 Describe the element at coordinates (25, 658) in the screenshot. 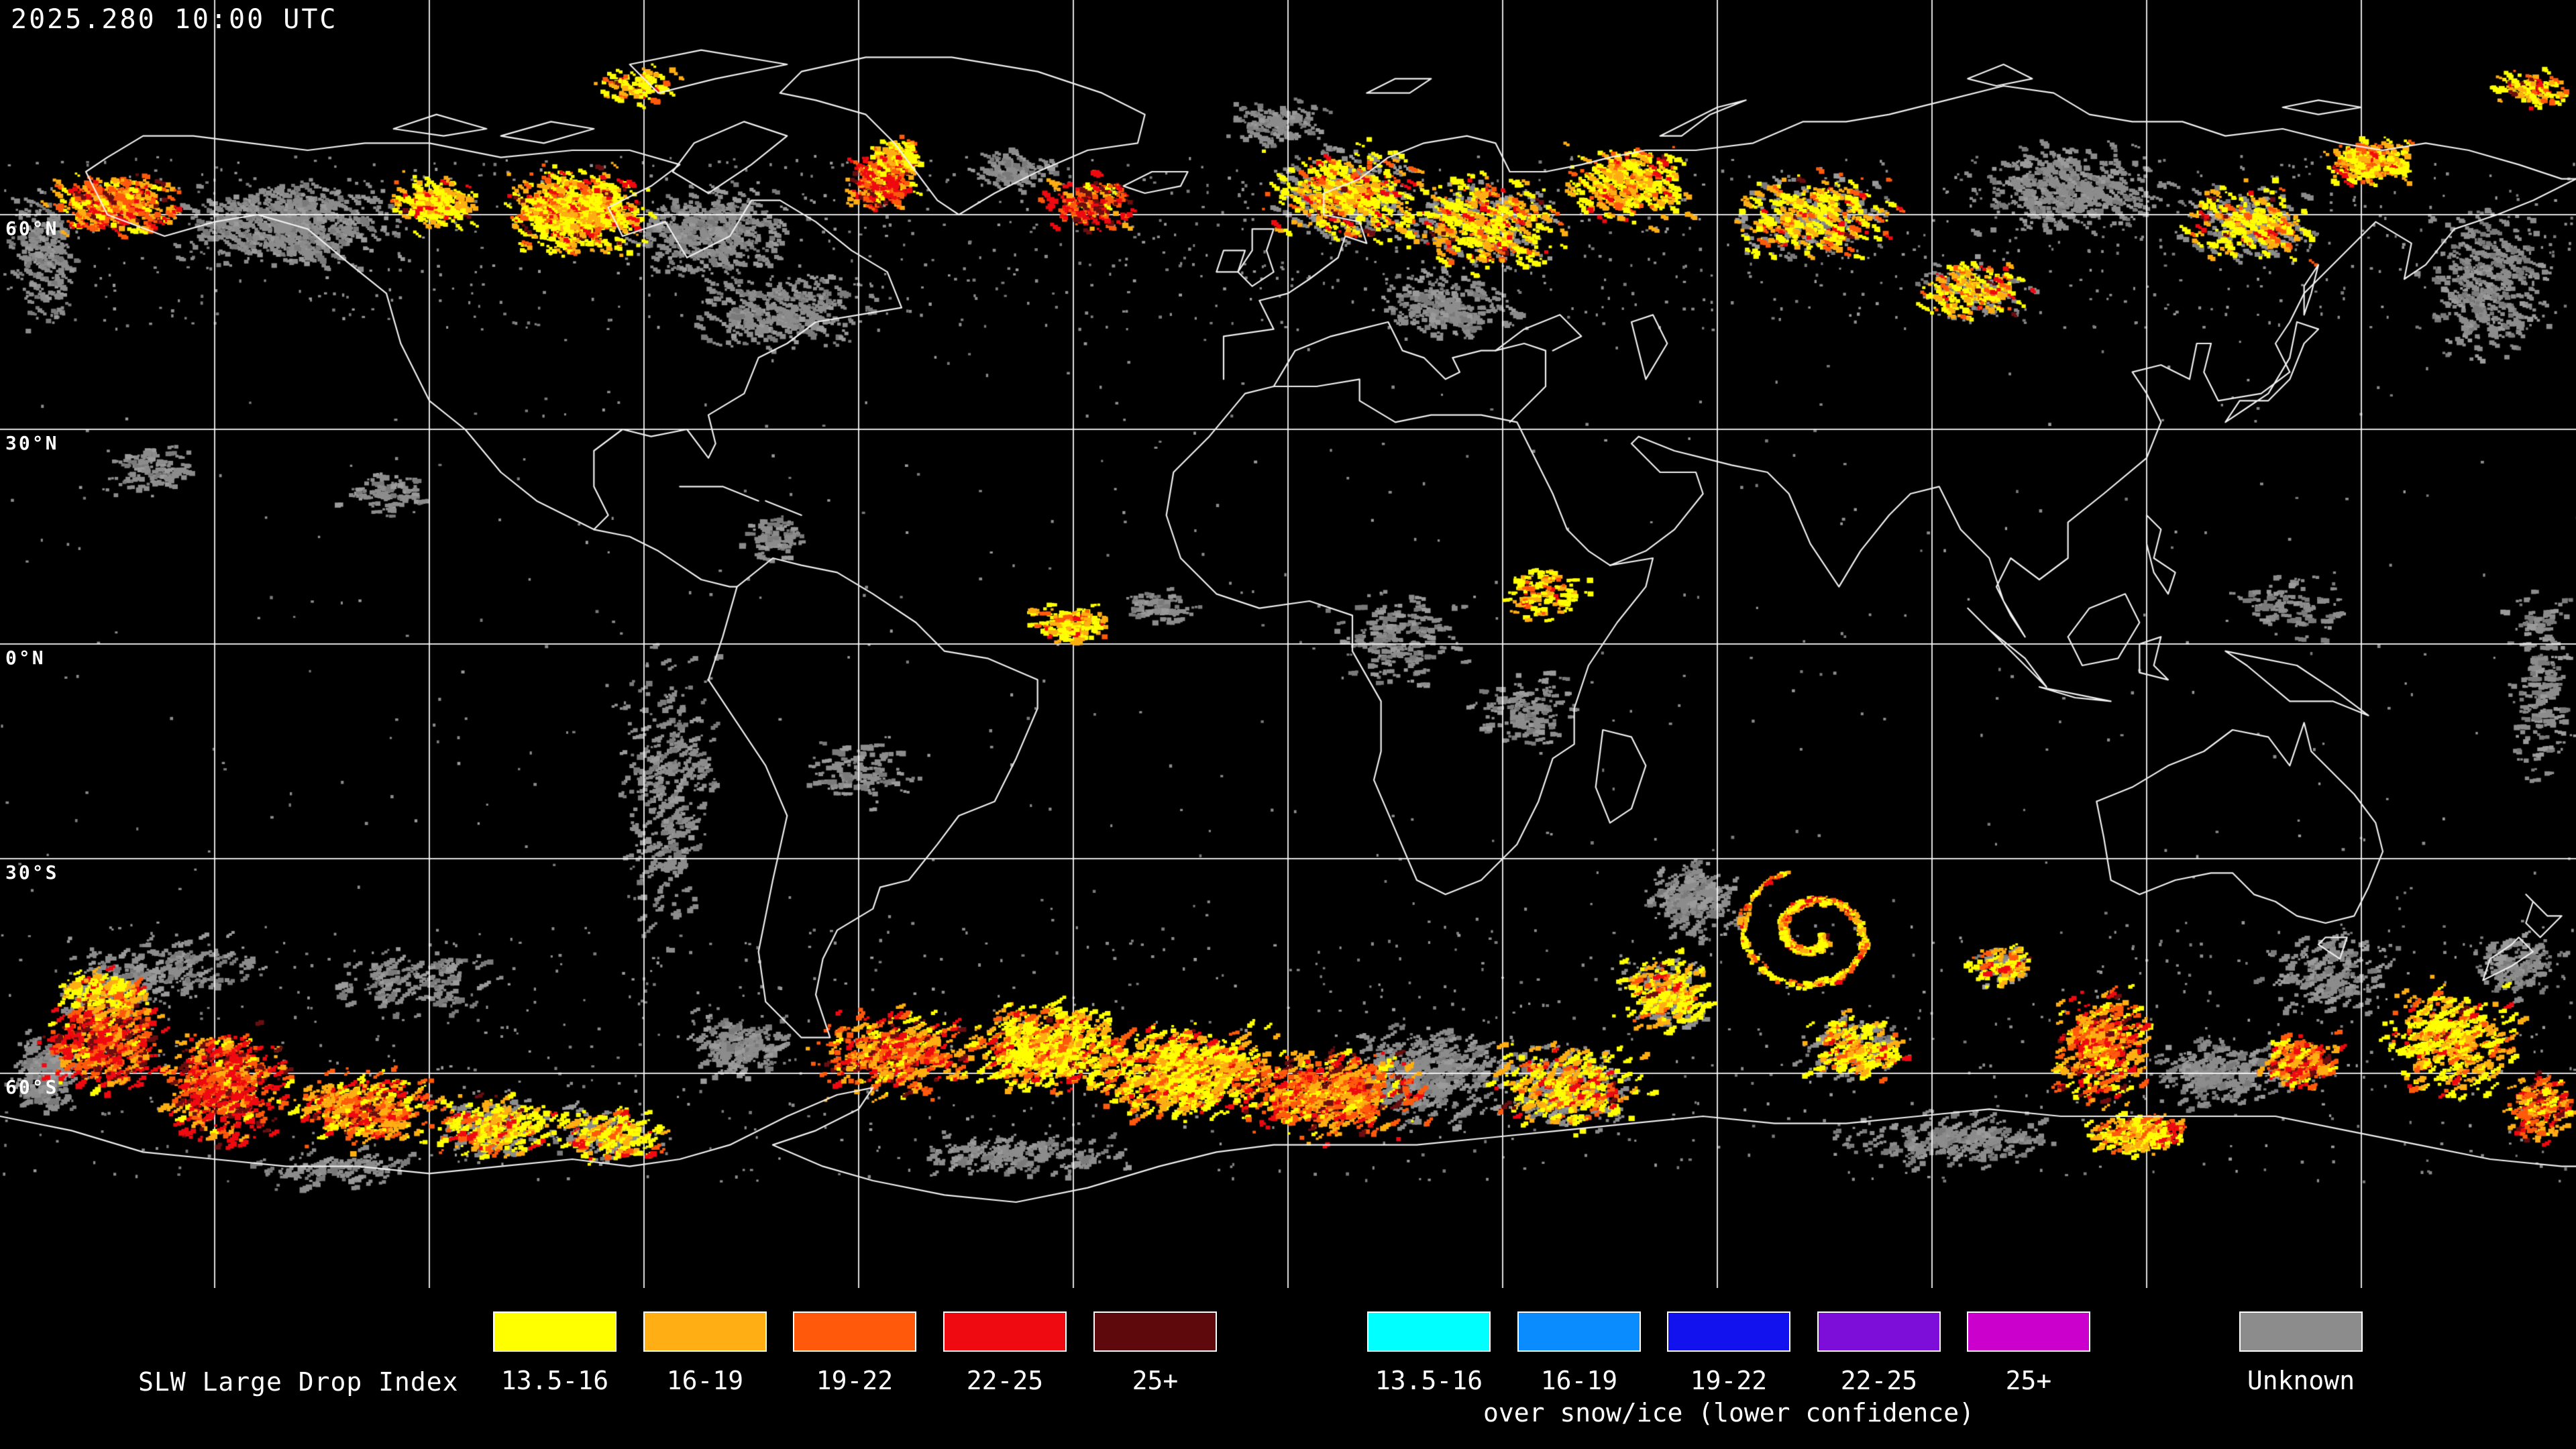

I see `latitude-label-0n: 0°N` at that location.